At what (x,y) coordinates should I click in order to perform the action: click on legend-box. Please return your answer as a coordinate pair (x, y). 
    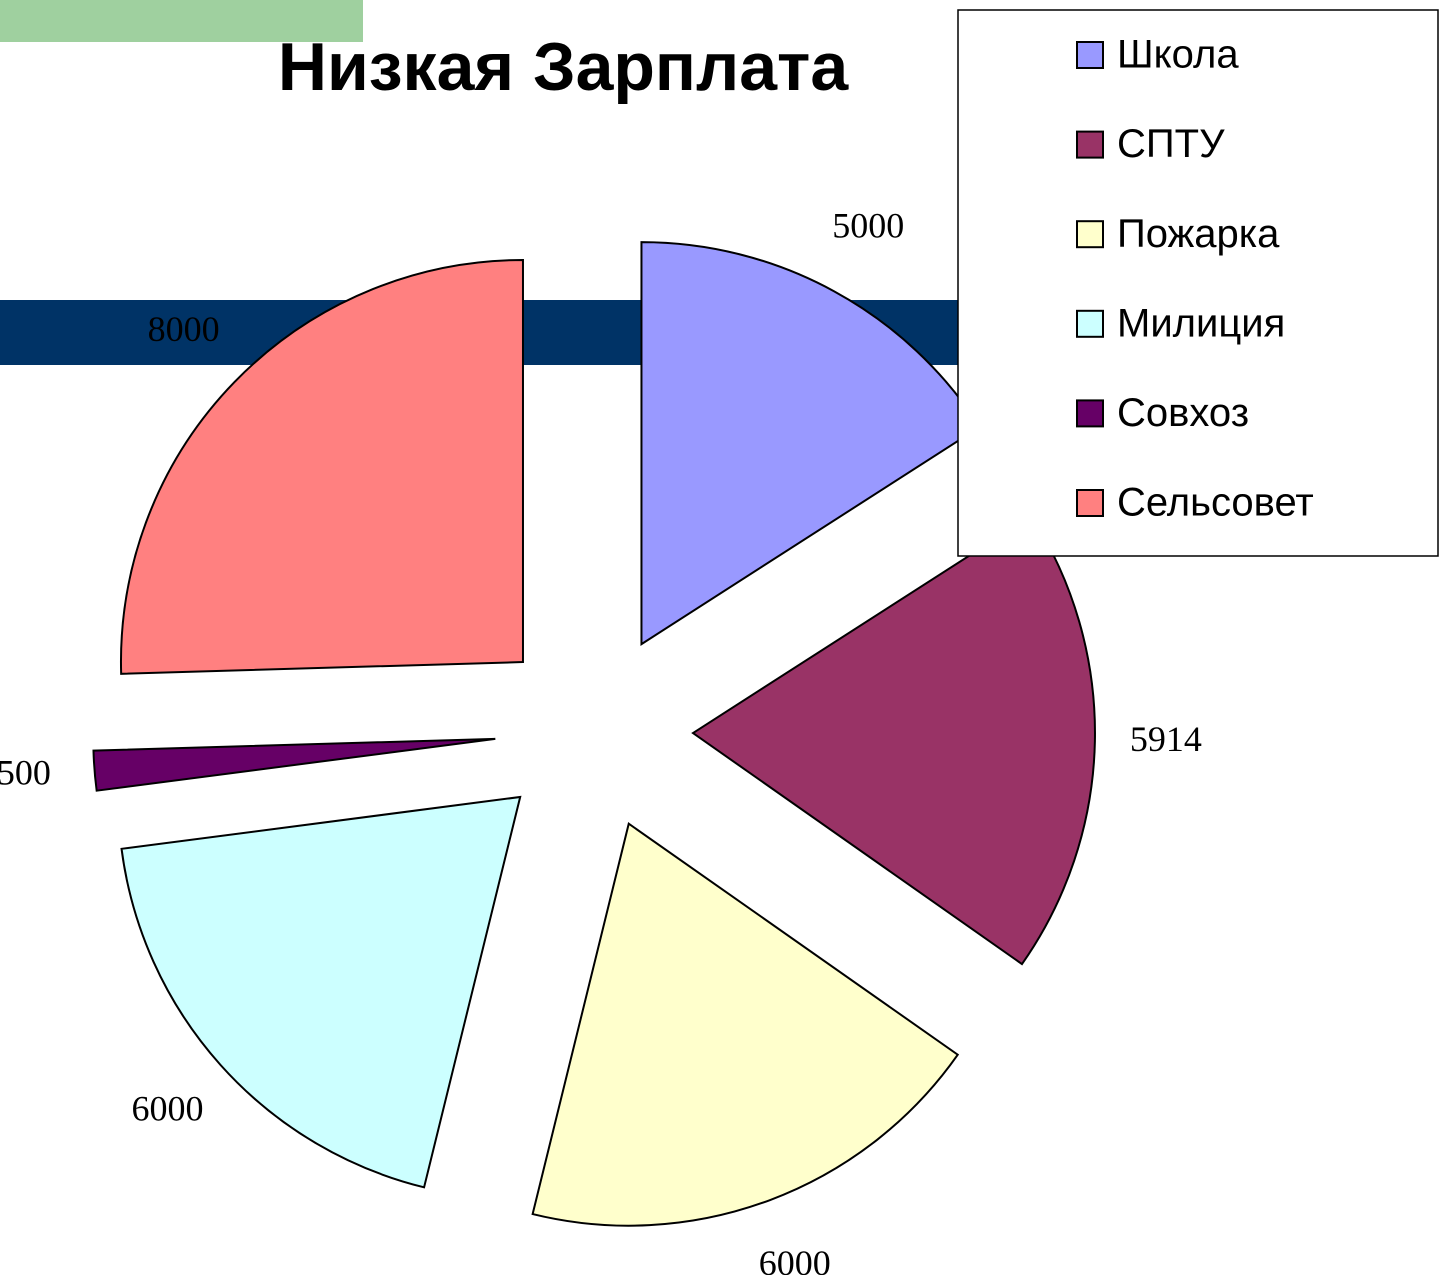
    Looking at the image, I should click on (1198, 283).